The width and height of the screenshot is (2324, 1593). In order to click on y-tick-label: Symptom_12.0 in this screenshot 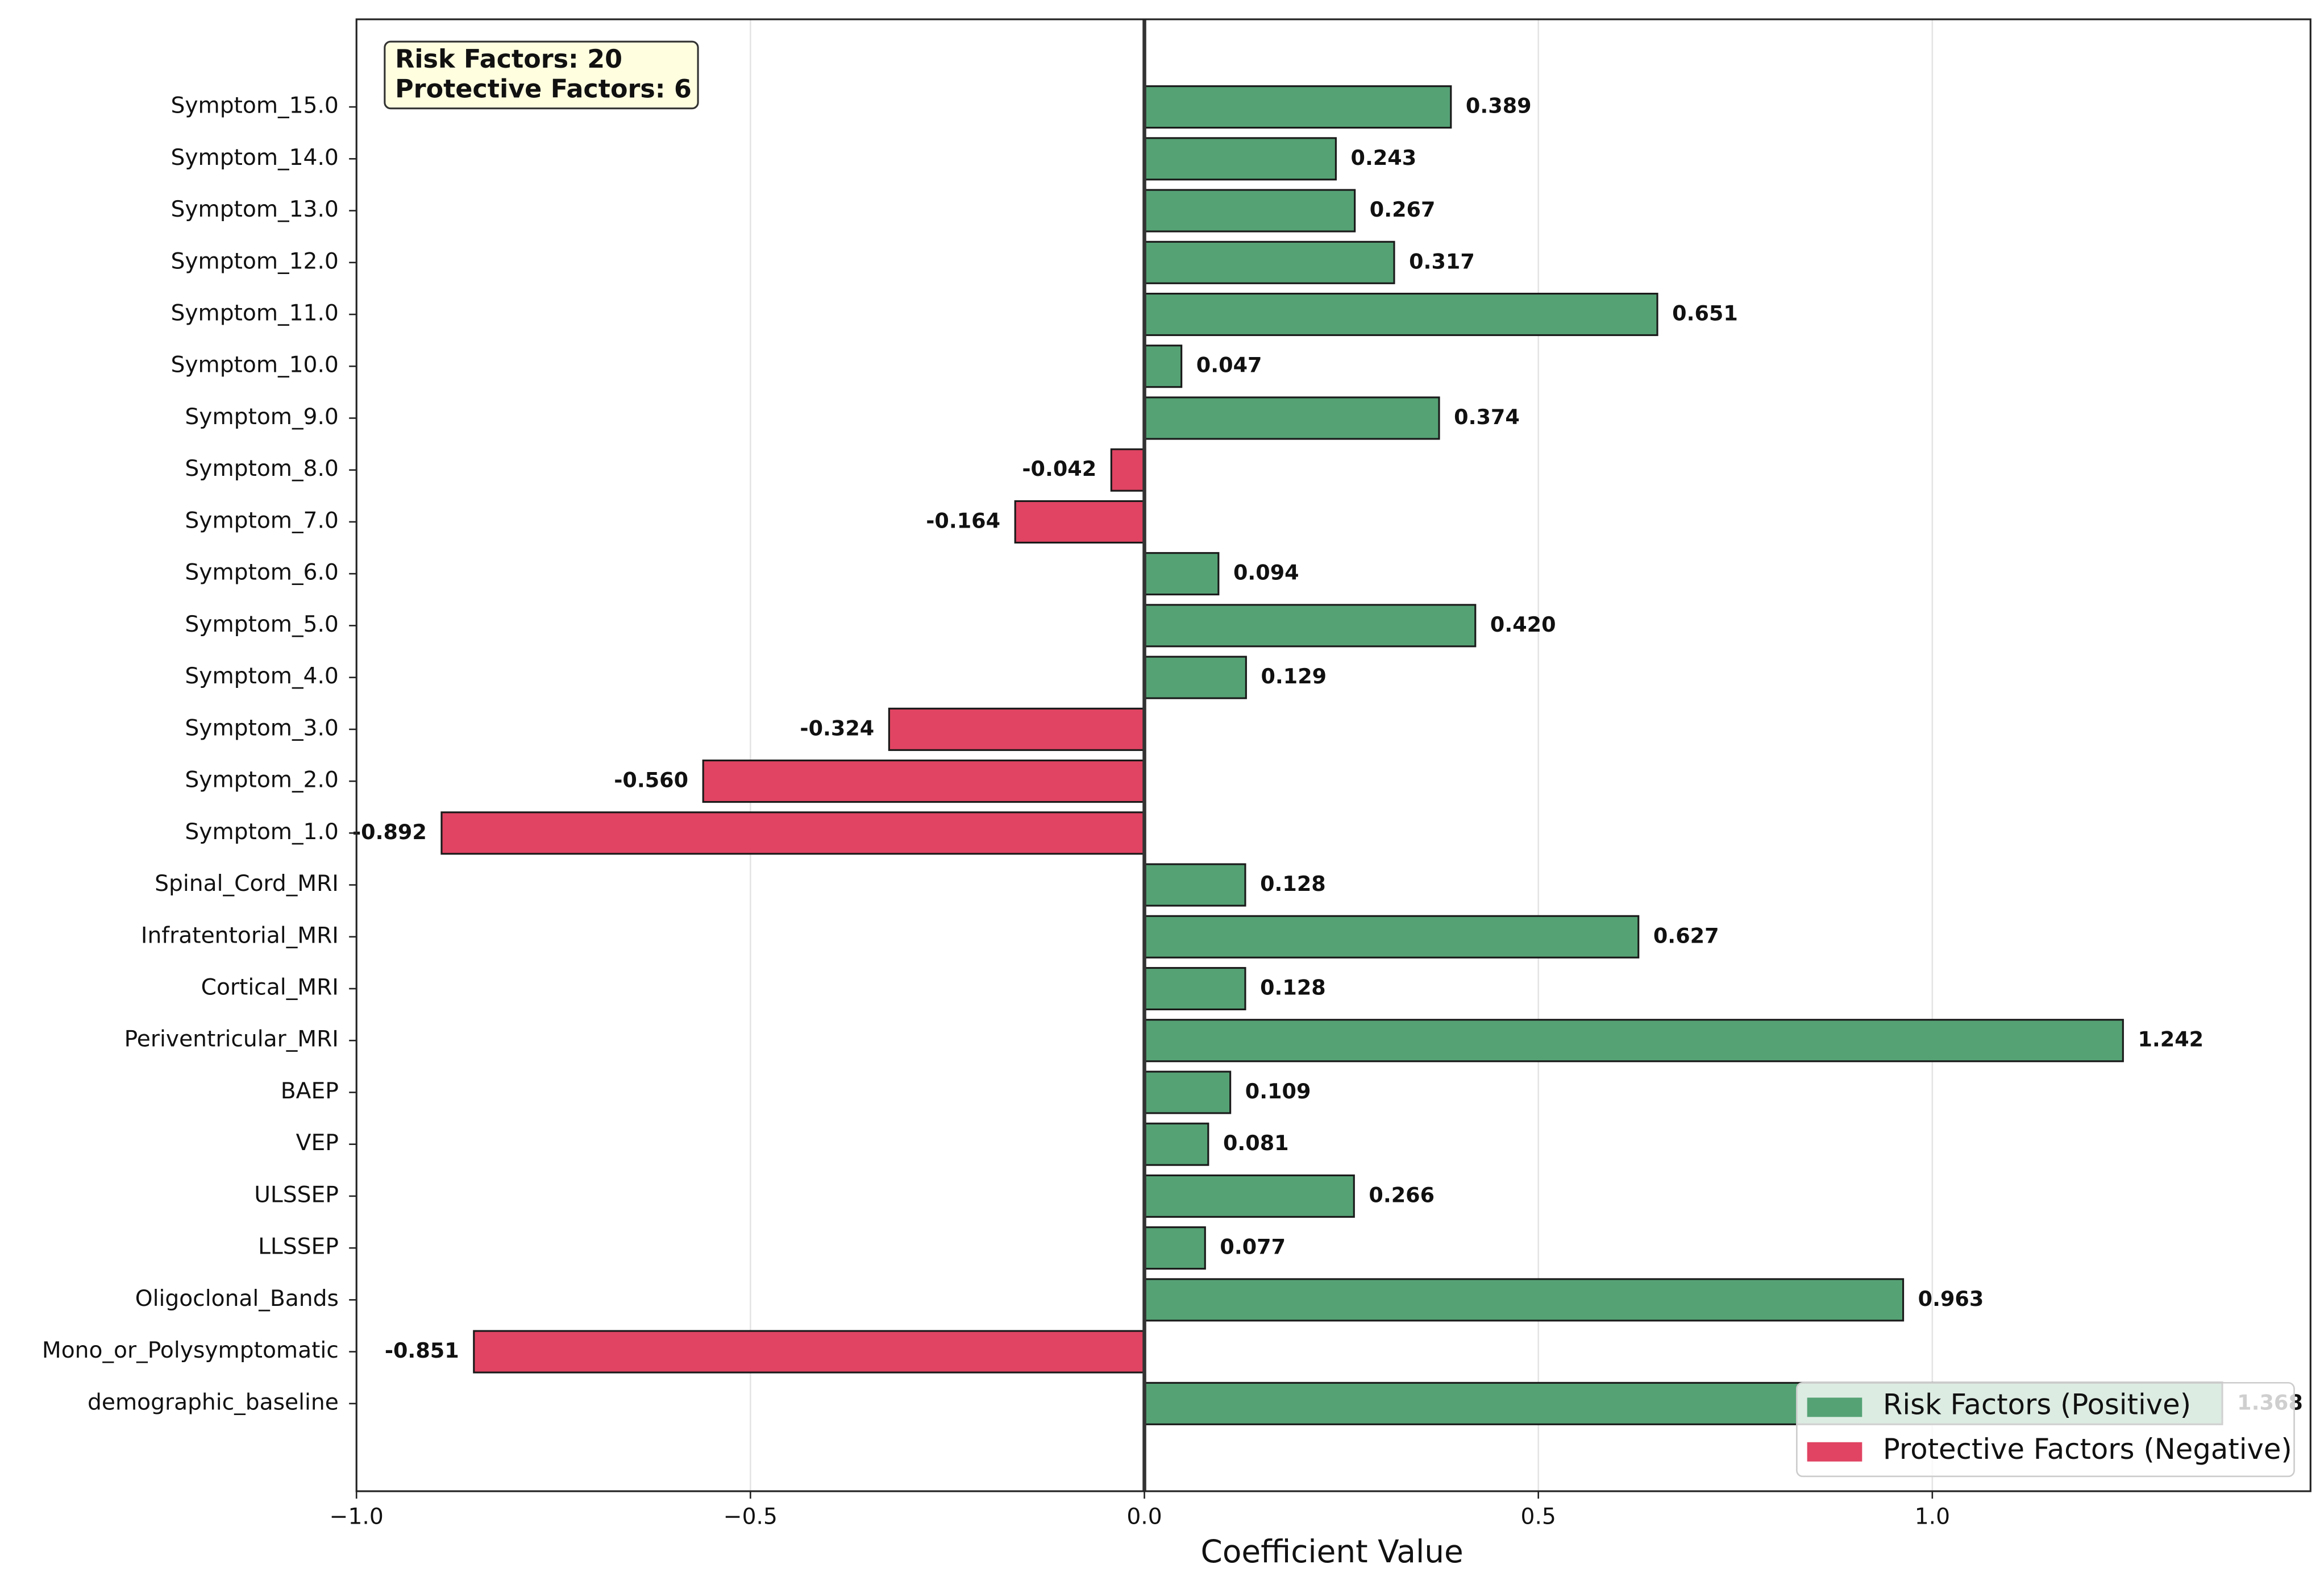, I will do `click(255, 261)`.